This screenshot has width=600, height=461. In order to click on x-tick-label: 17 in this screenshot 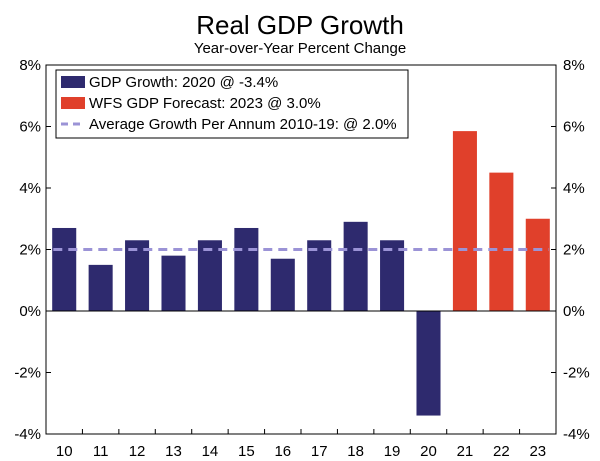, I will do `click(319, 451)`.